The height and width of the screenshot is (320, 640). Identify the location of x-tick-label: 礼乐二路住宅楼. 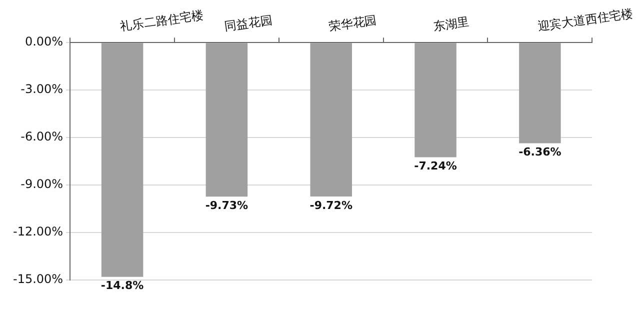
(161, 21).